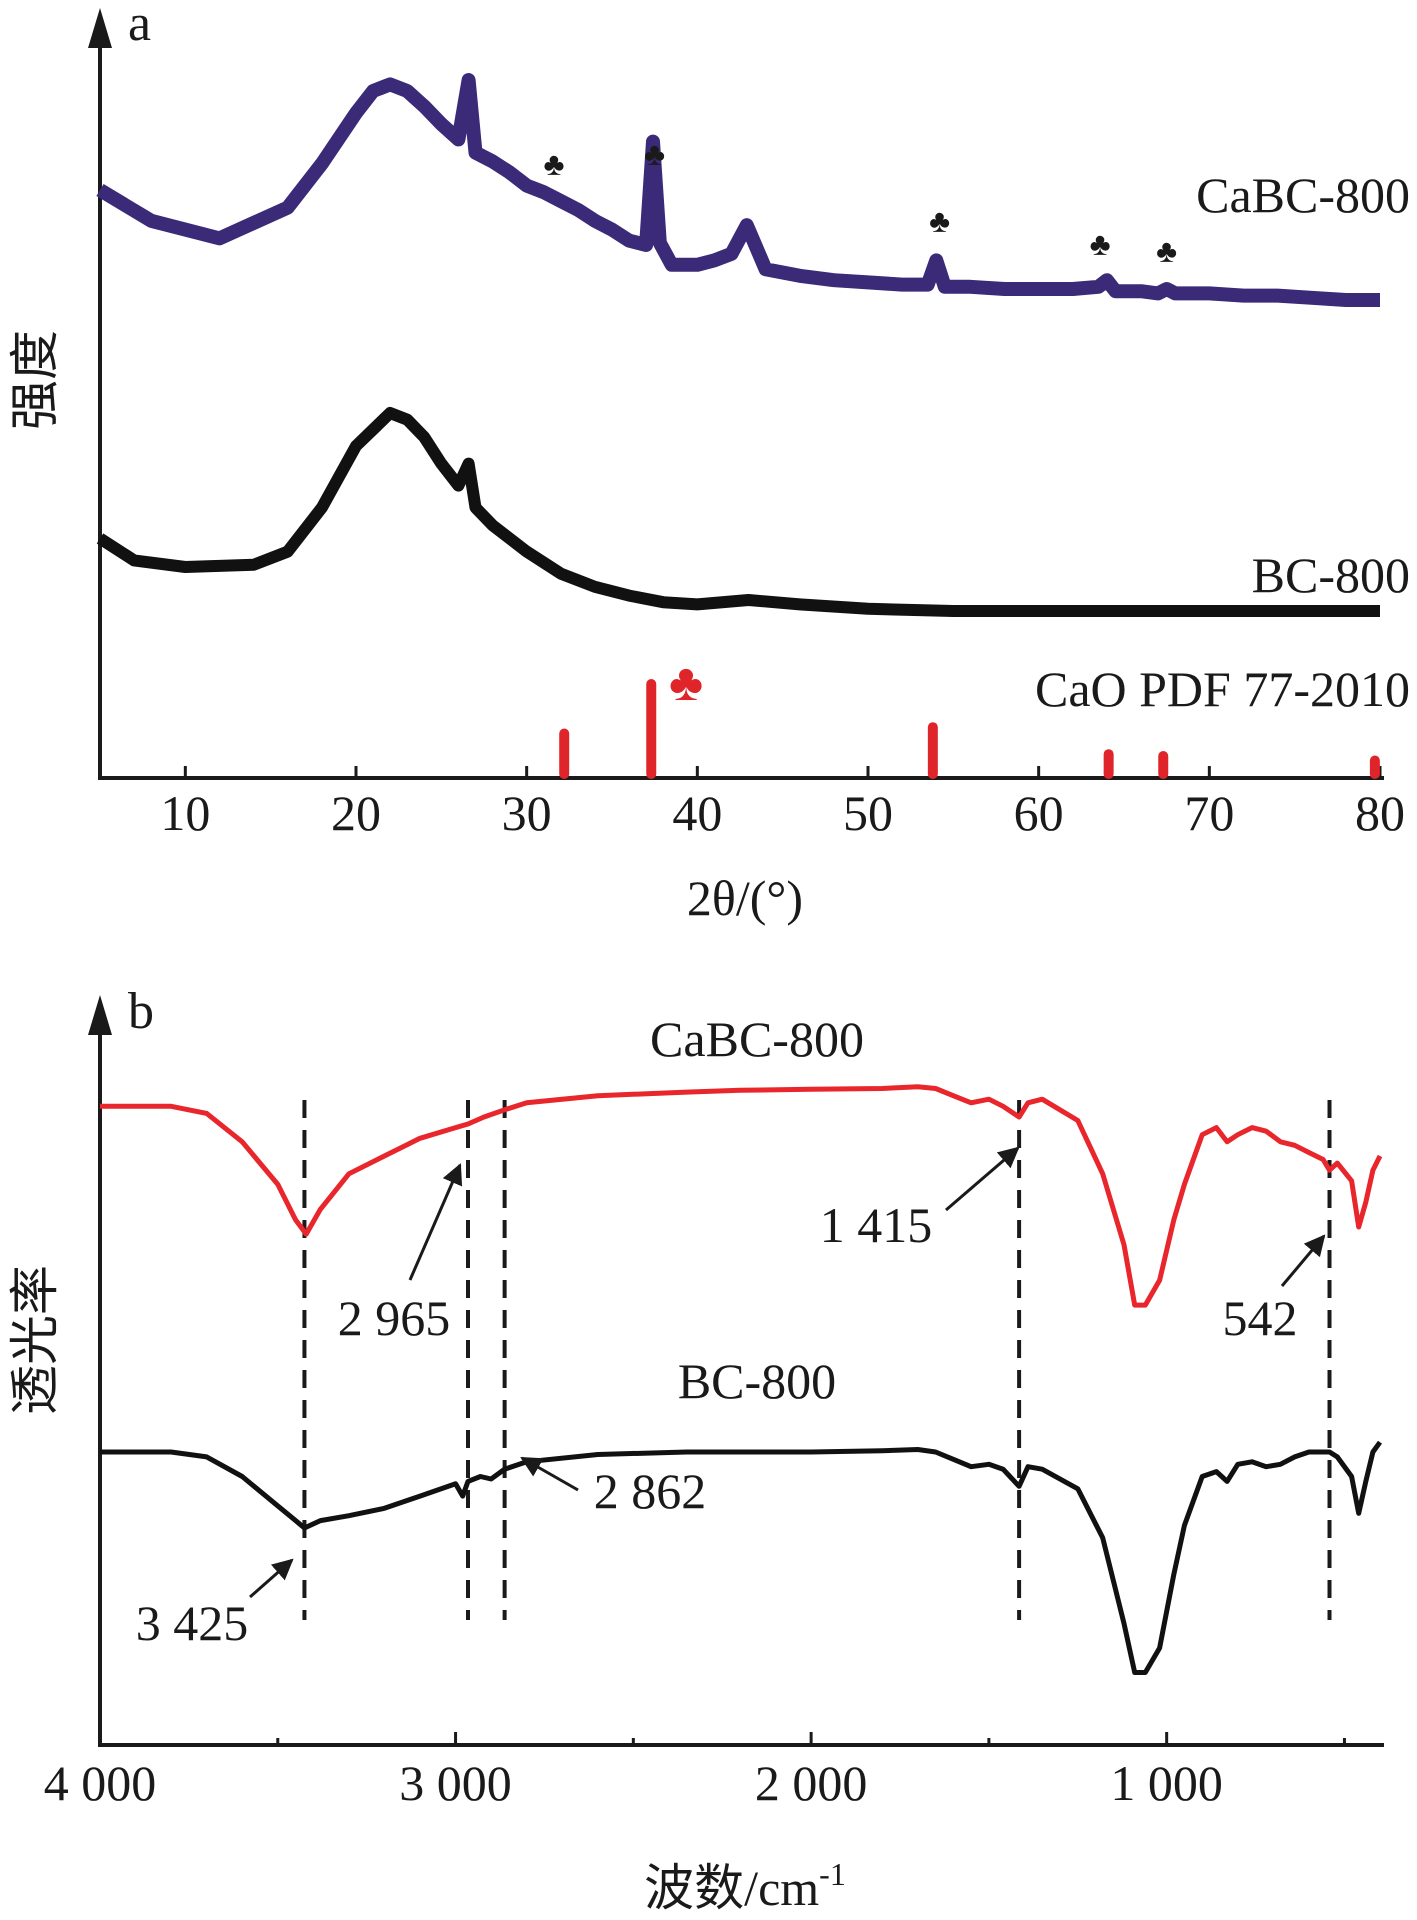 The width and height of the screenshot is (1417, 1920). Describe the element at coordinates (741, 1196) in the screenshot. I see `ftir-series-cabc-line` at that location.